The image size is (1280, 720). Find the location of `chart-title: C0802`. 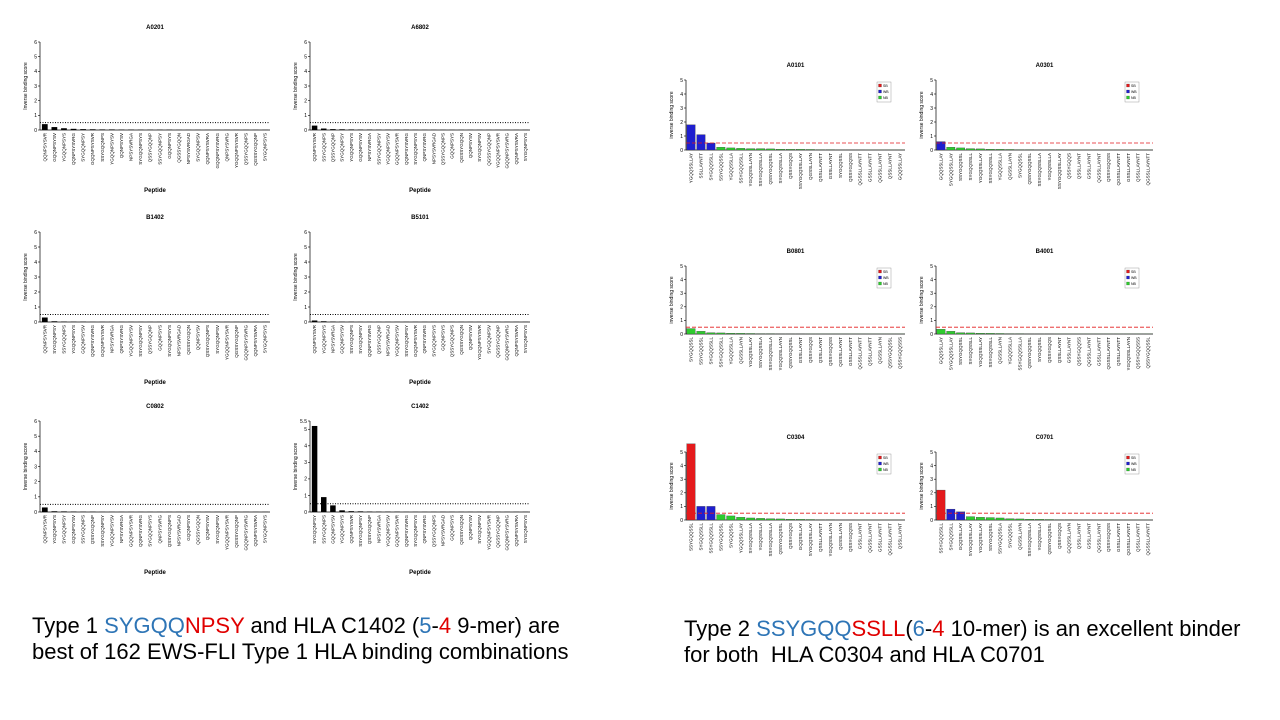

chart-title: C0802 is located at coordinates (155, 407).